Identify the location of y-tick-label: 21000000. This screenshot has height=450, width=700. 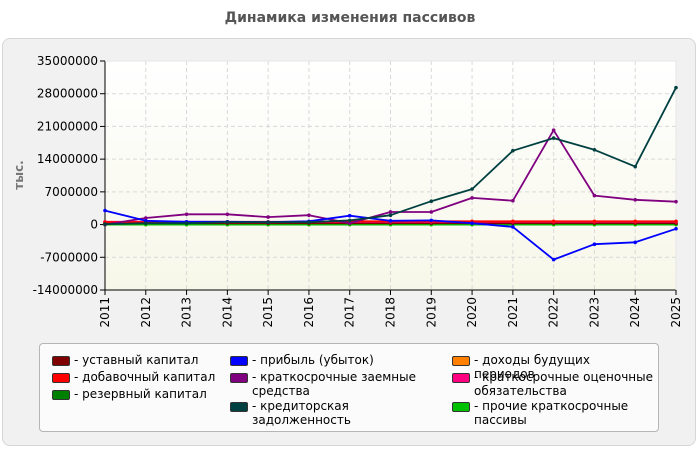
(67, 126).